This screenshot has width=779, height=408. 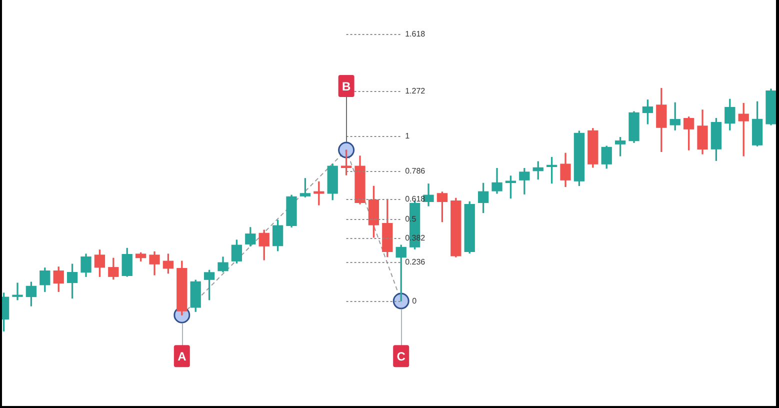 I want to click on annotation: B, so click(x=346, y=86).